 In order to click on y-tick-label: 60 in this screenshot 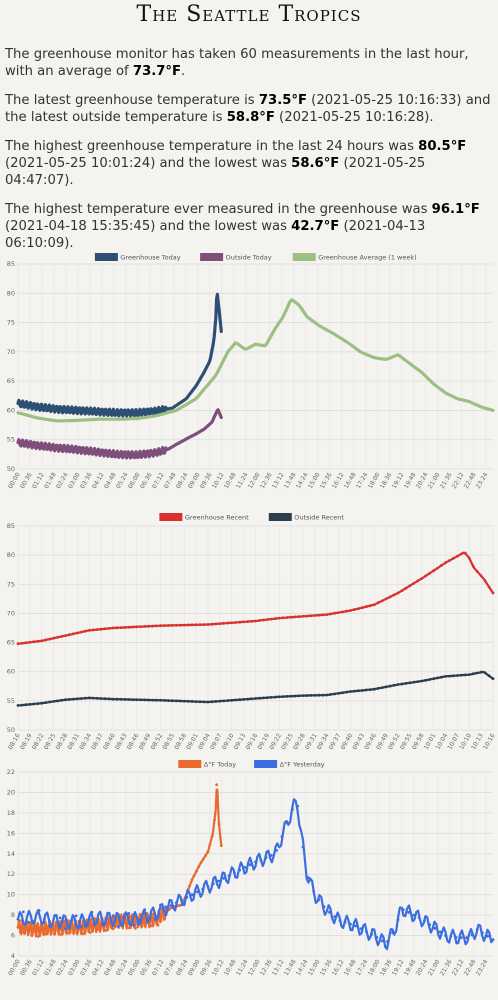, I will do `click(11, 672)`.